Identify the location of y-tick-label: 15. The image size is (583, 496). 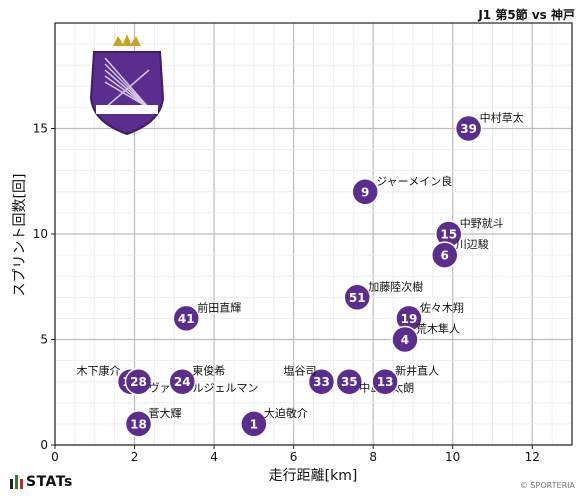
(40, 129).